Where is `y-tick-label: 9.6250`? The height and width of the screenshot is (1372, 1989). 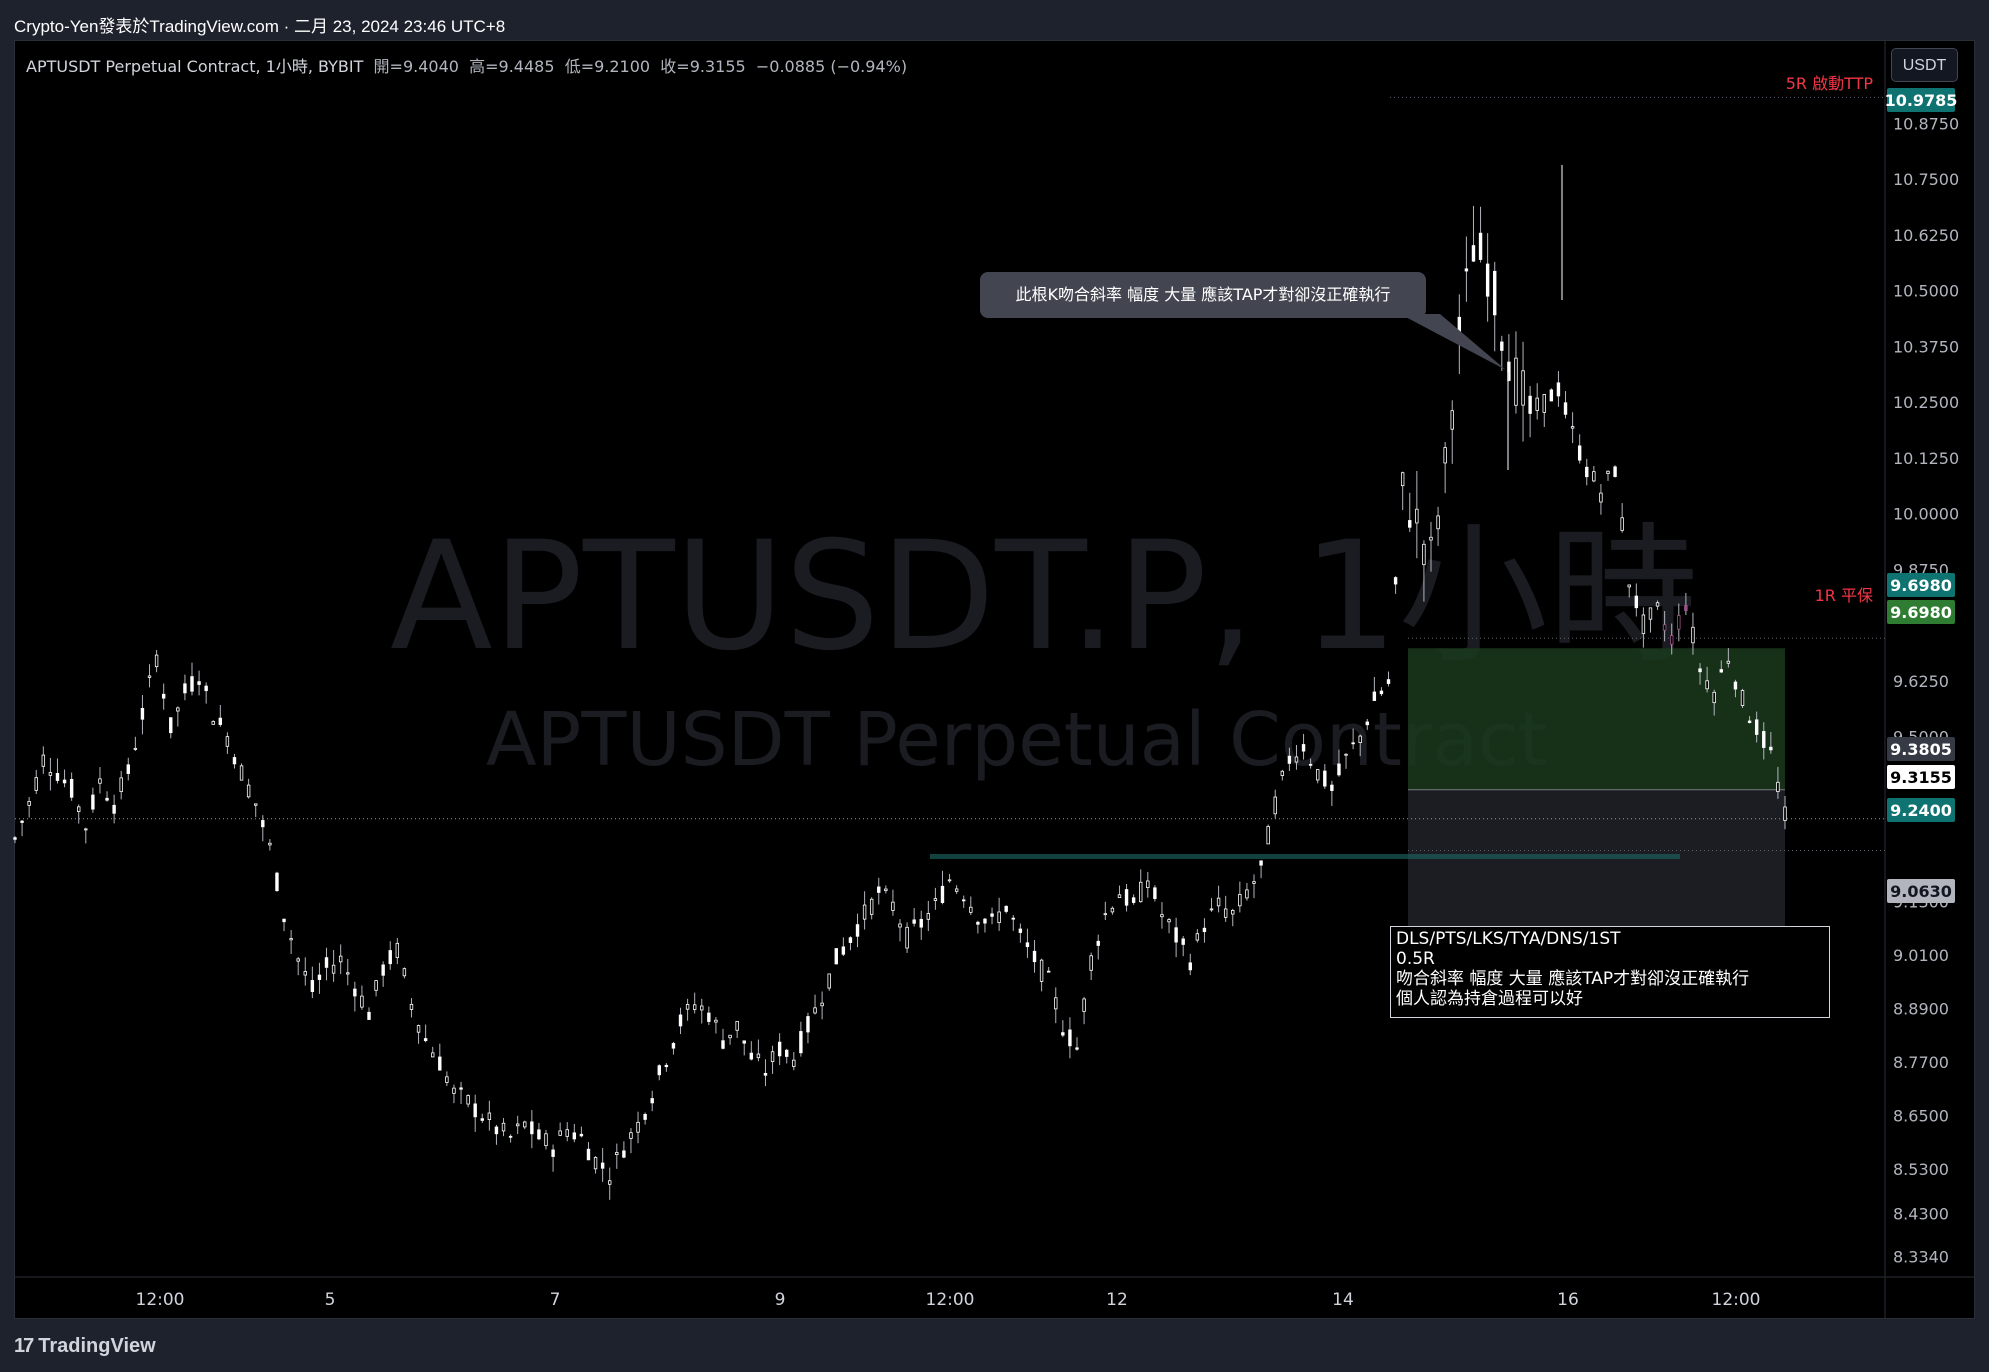
y-tick-label: 9.6250 is located at coordinates (1921, 681).